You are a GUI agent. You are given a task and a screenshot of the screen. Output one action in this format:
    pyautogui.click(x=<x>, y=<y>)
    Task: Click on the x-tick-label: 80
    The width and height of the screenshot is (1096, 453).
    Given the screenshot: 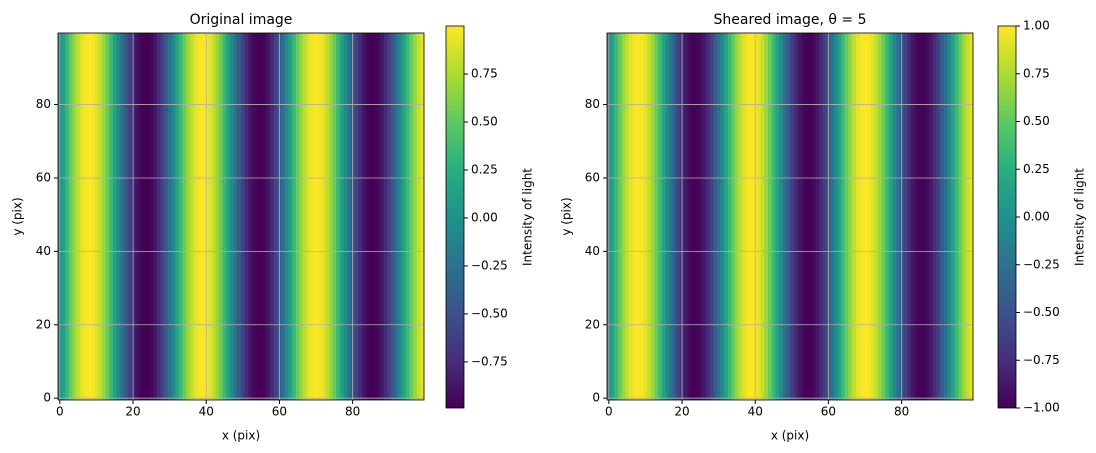 What is the action you would take?
    pyautogui.click(x=901, y=412)
    